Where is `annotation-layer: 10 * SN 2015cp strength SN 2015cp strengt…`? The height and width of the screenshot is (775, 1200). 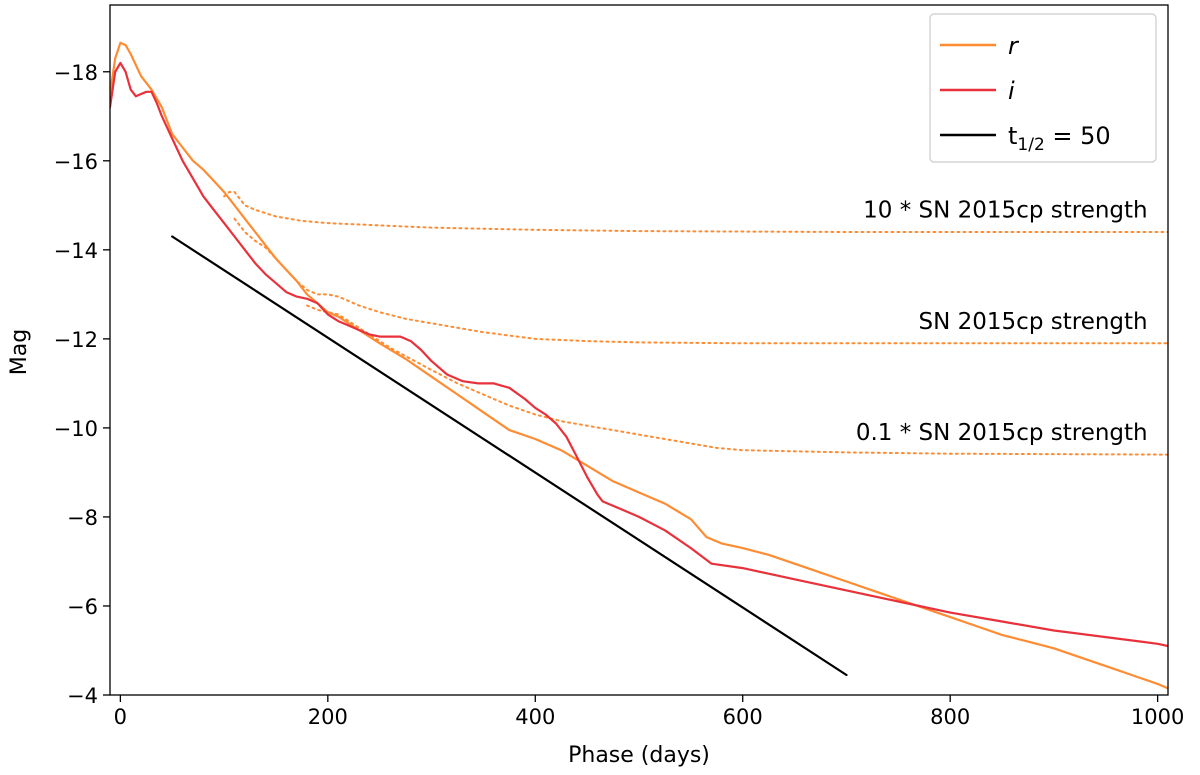 annotation-layer: 10 * SN 2015cp strength SN 2015cp strengt… is located at coordinates (1002, 322).